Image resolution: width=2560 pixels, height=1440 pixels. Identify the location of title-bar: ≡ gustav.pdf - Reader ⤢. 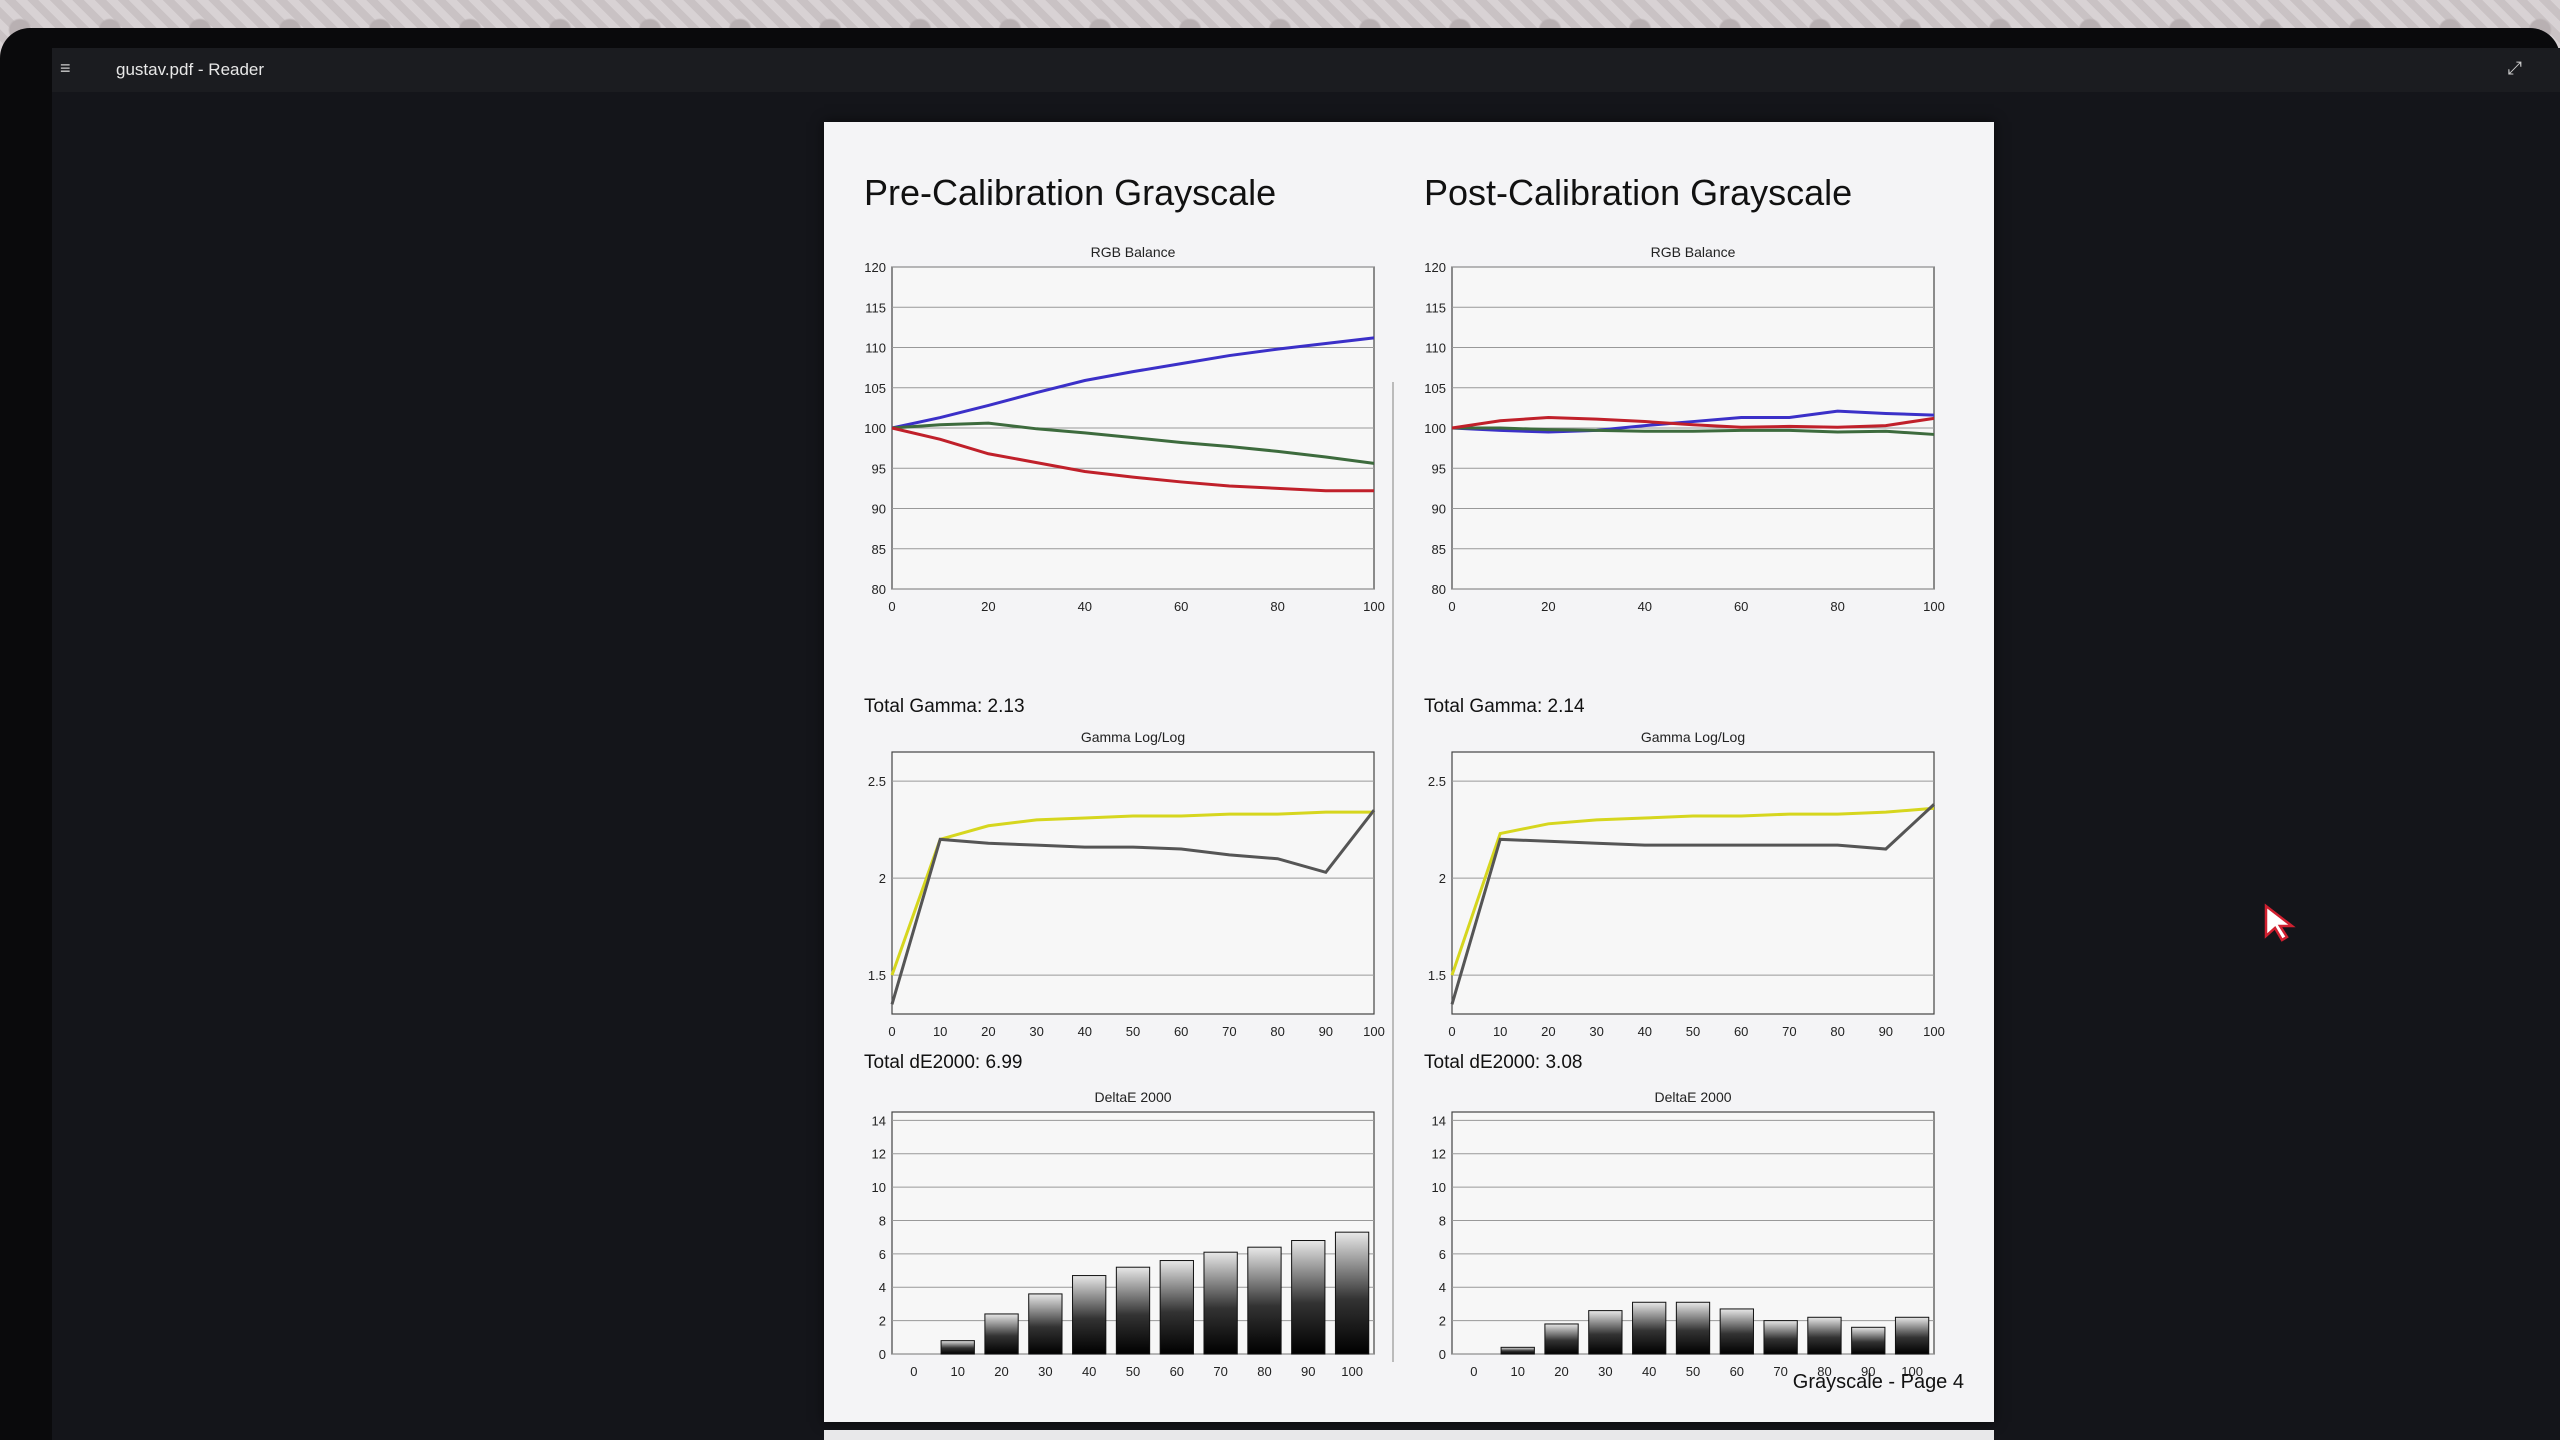
(1306, 70).